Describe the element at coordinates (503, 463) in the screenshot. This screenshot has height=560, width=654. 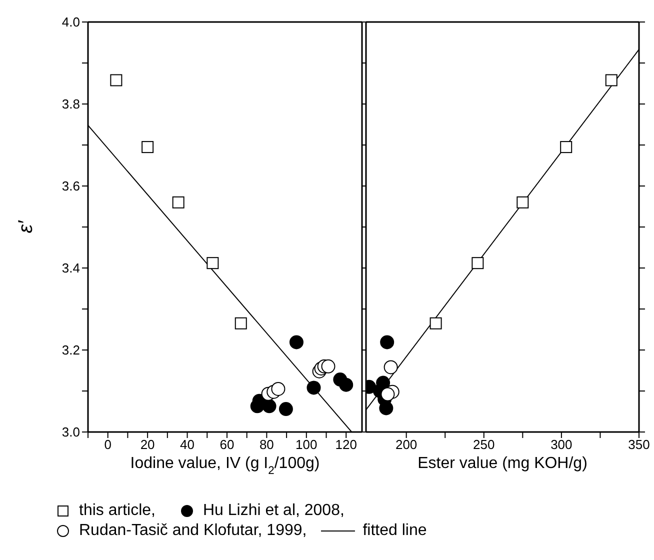
I see `x-axis-title: Ester value (mg KOH/g)` at that location.